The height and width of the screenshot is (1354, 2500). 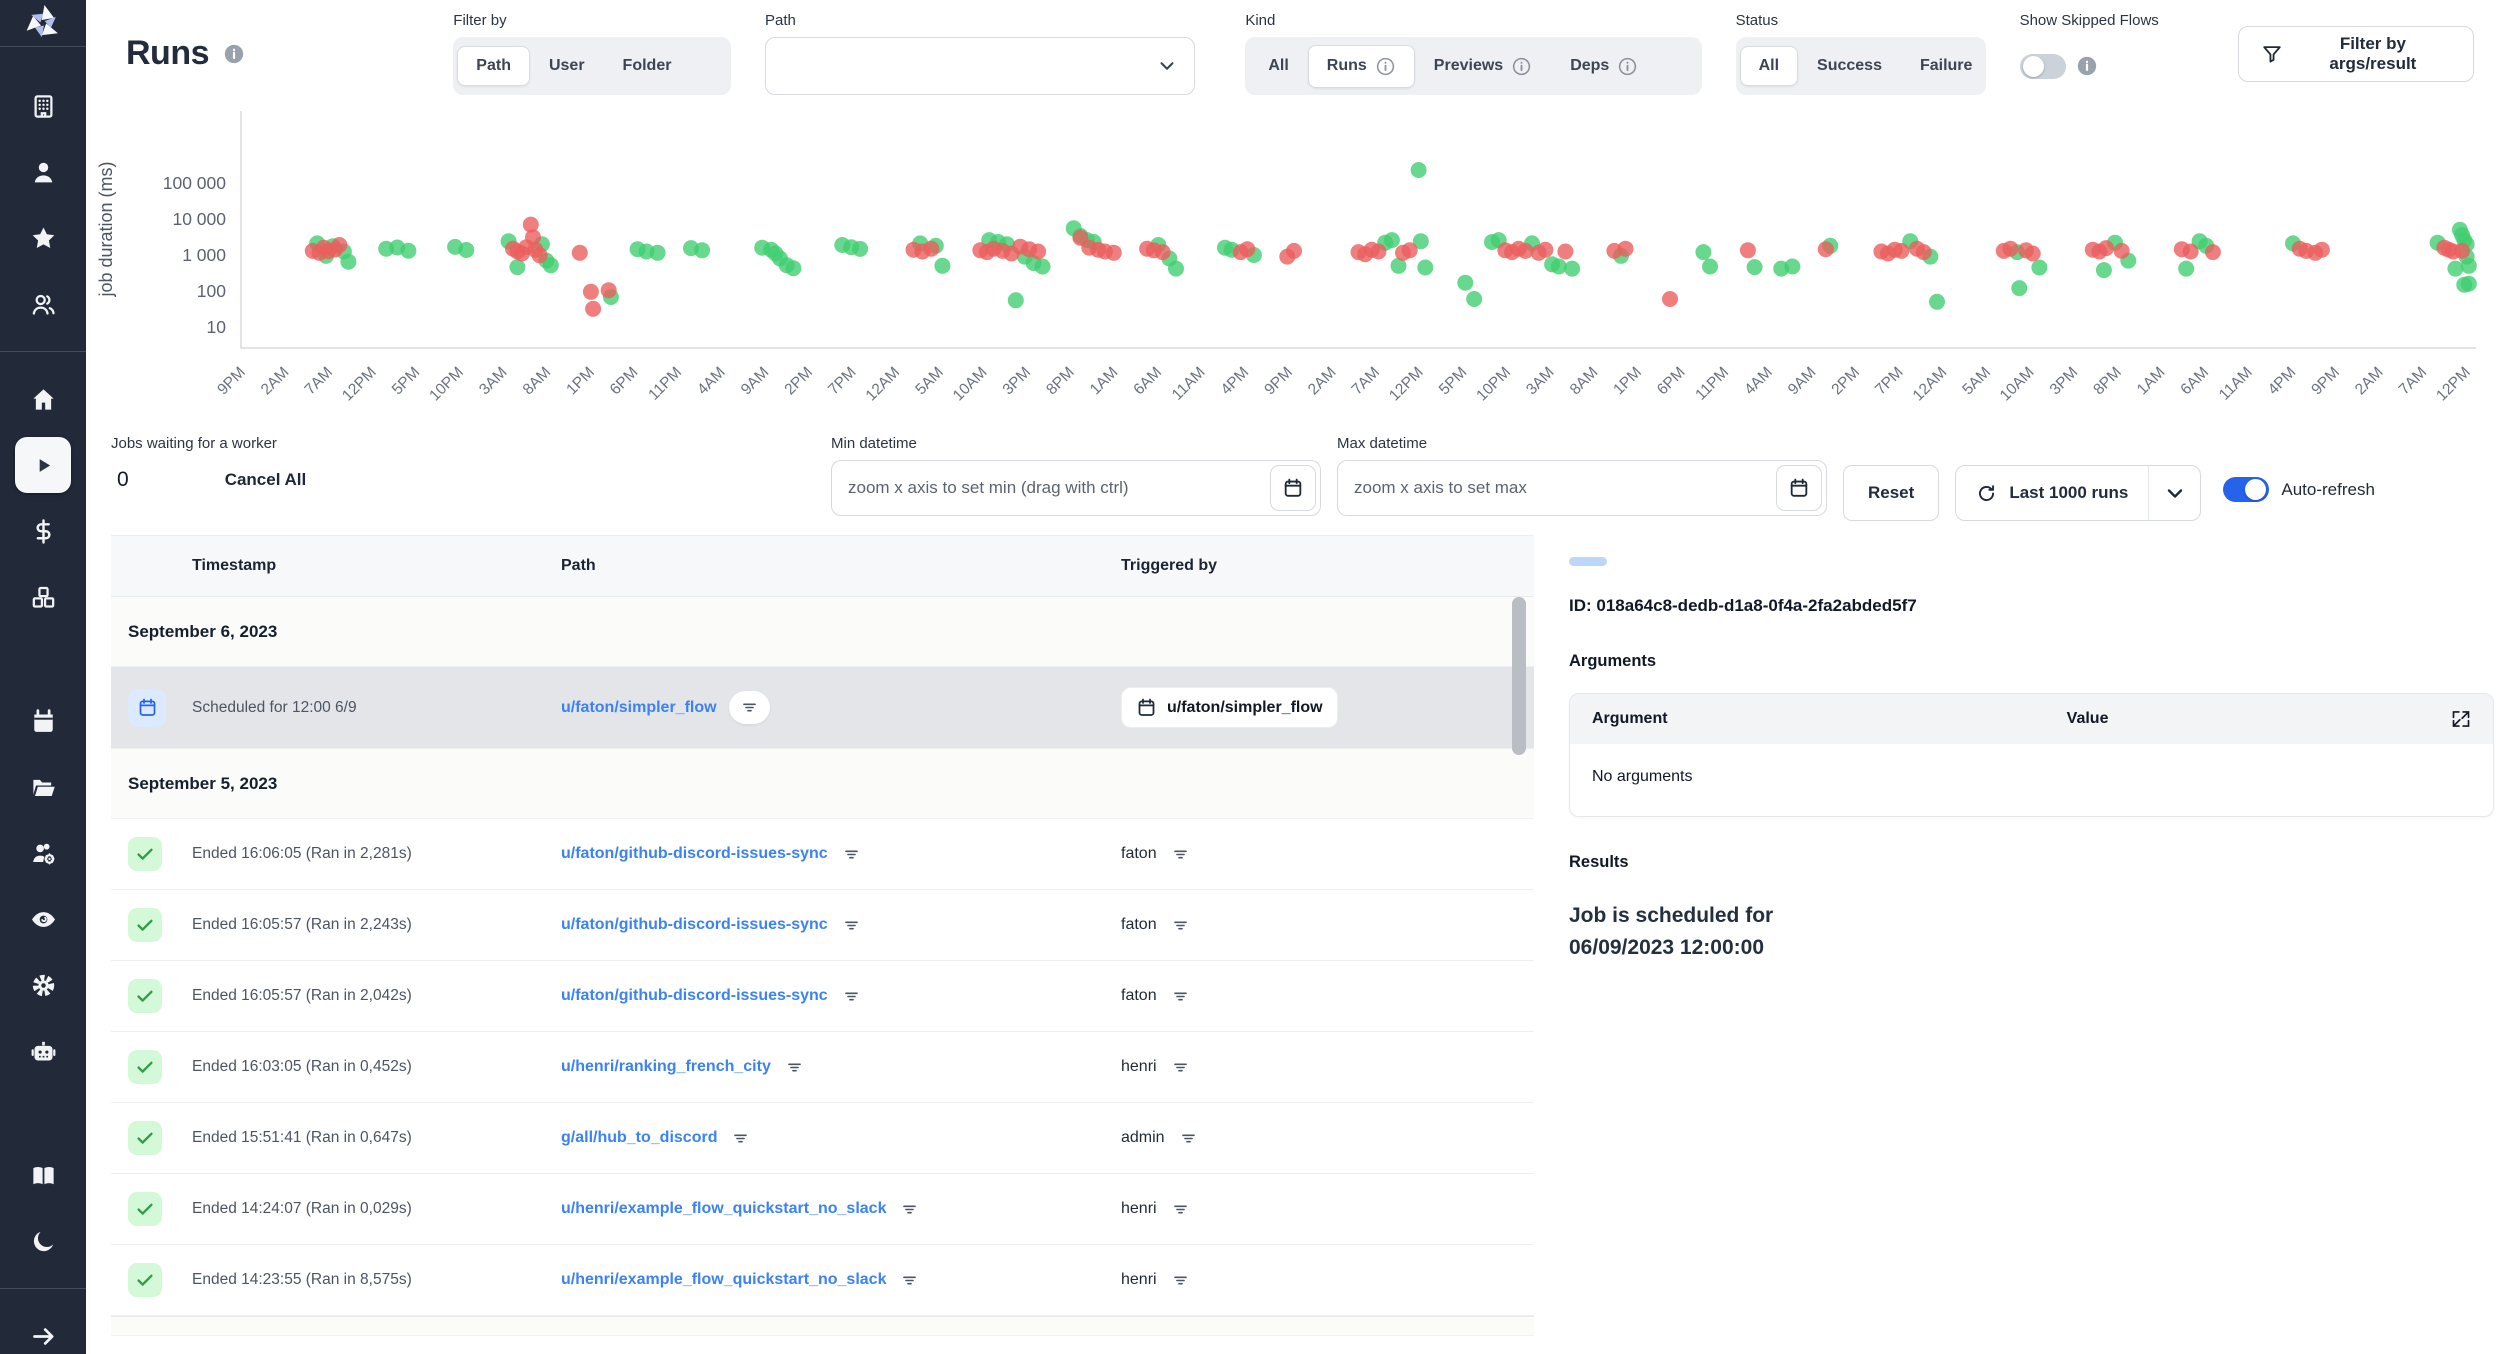 I want to click on sidebar-item-dollar, so click(x=43, y=531).